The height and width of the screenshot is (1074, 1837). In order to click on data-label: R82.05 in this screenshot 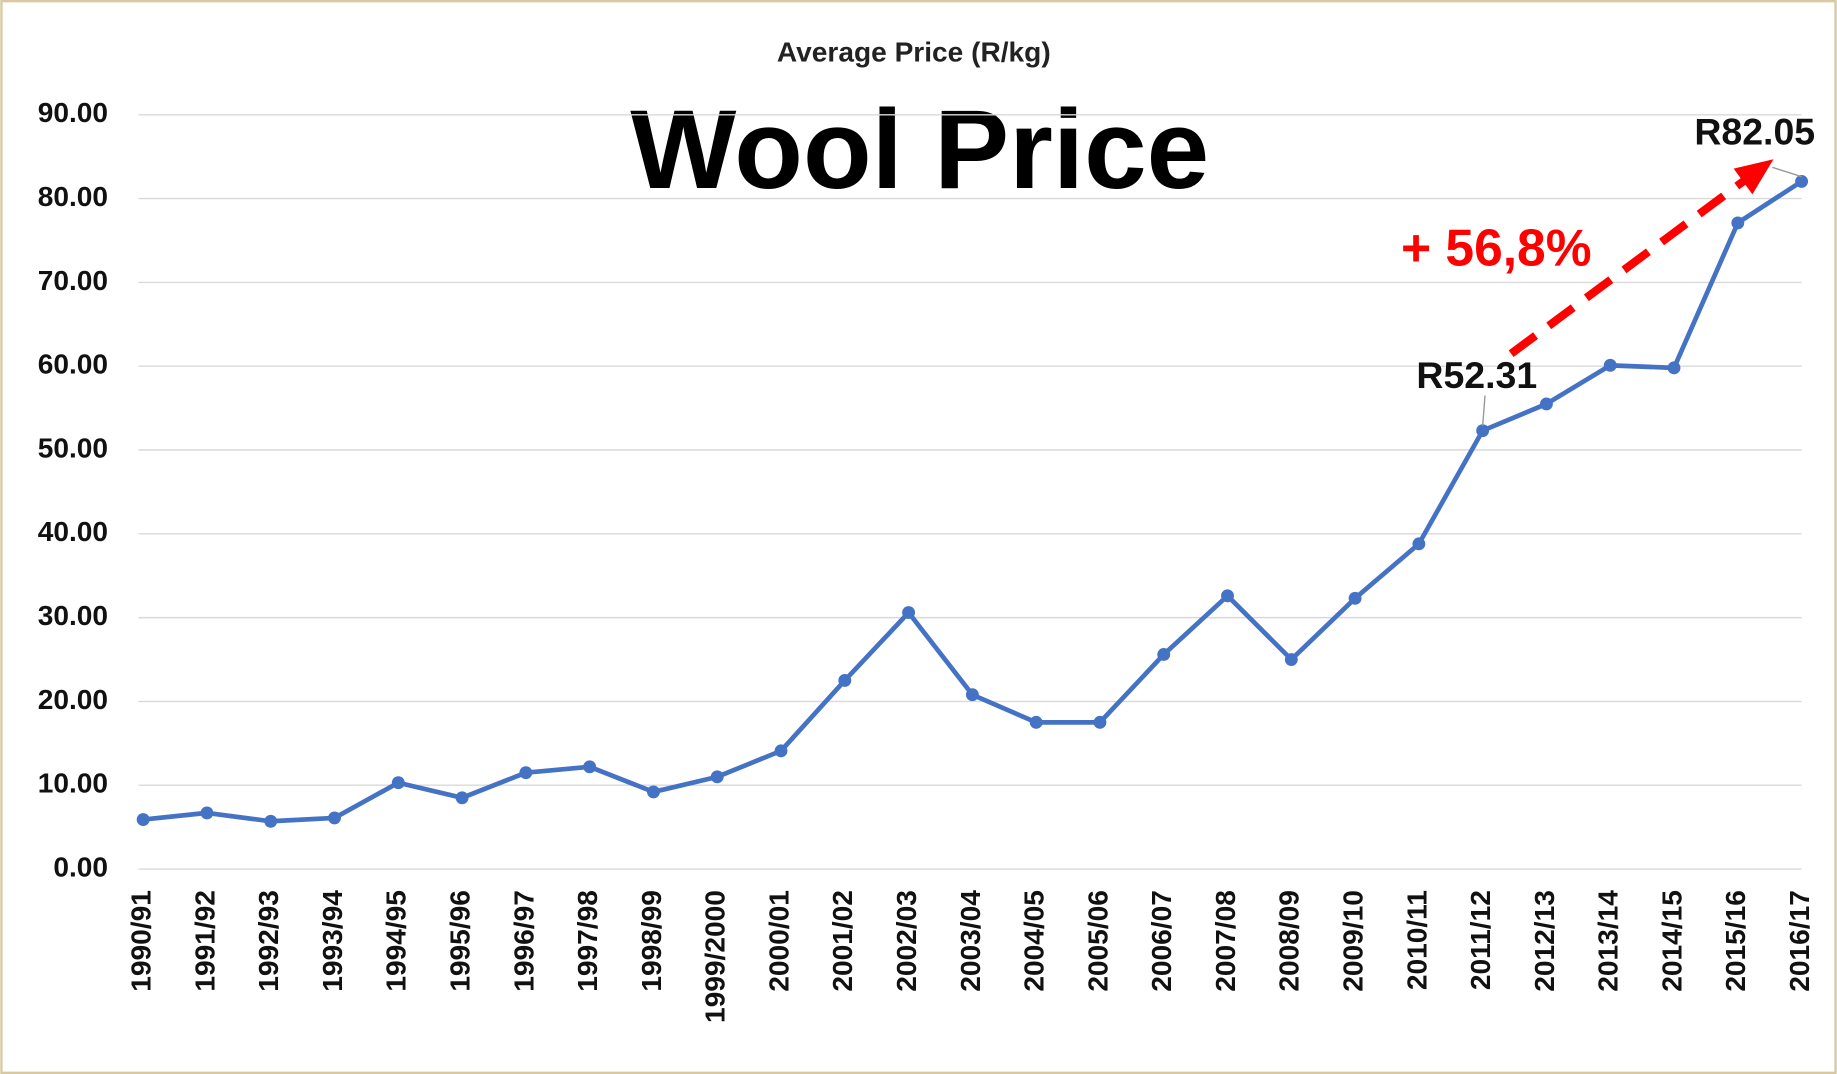, I will do `click(1754, 131)`.